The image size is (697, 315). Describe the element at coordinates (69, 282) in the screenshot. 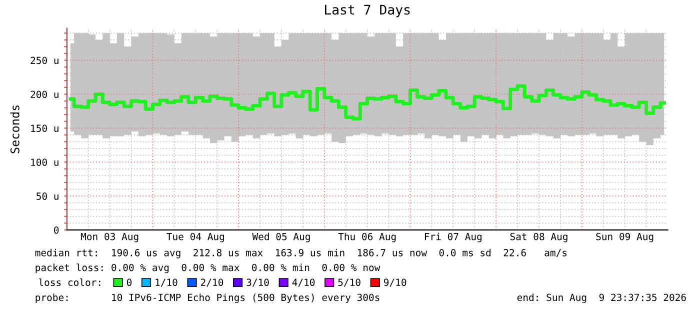

I see `legend-title: loss color:` at that location.